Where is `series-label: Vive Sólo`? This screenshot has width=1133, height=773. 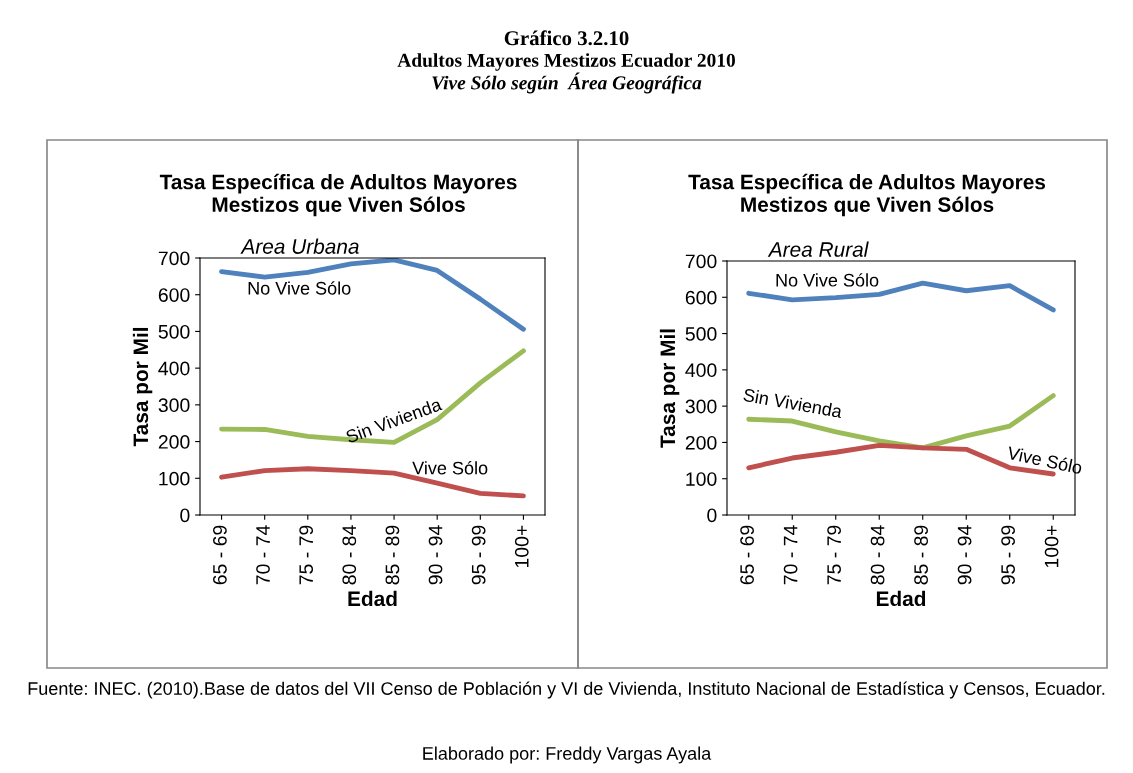
series-label: Vive Sólo is located at coordinates (450, 467).